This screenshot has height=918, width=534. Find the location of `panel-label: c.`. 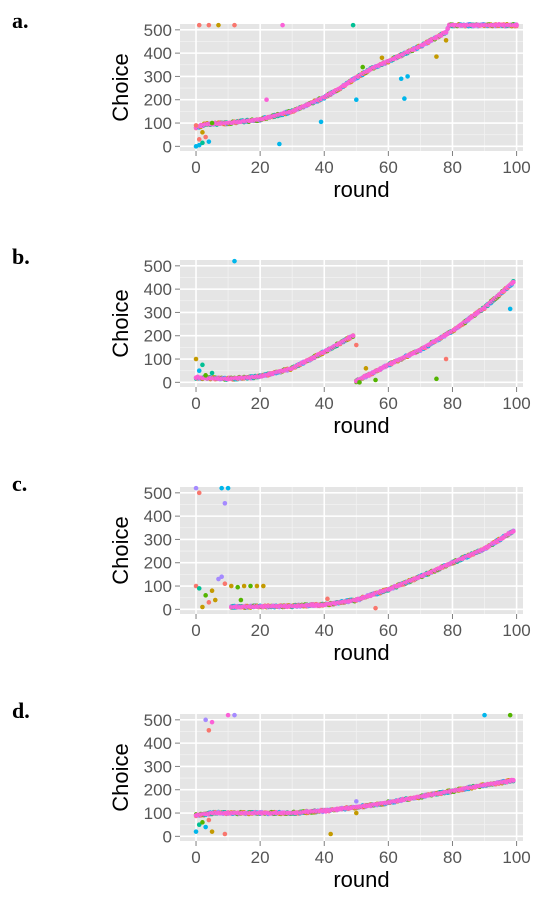

panel-label: c. is located at coordinates (20, 483).